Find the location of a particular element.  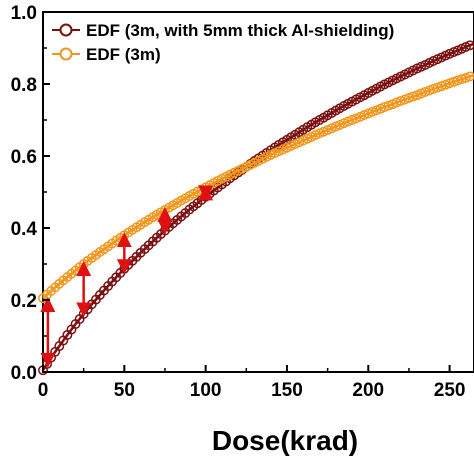

y-tick-label: 0.4 is located at coordinates (24, 229).